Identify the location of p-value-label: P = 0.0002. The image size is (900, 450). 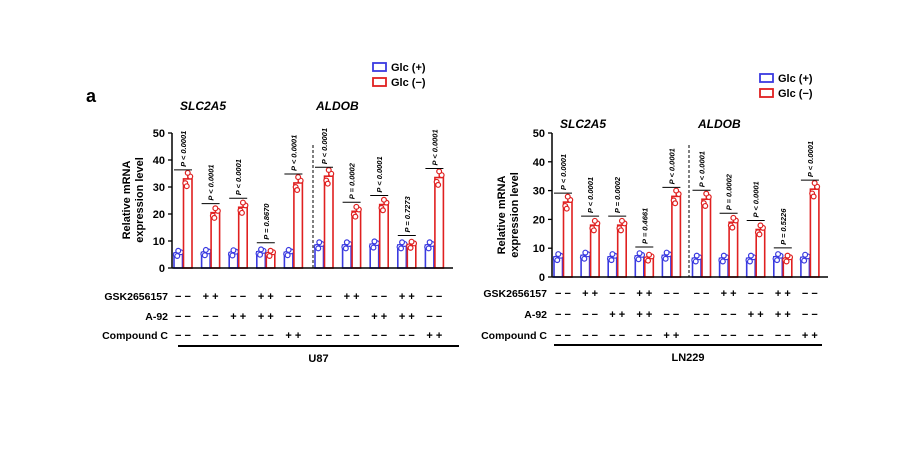
(617, 194).